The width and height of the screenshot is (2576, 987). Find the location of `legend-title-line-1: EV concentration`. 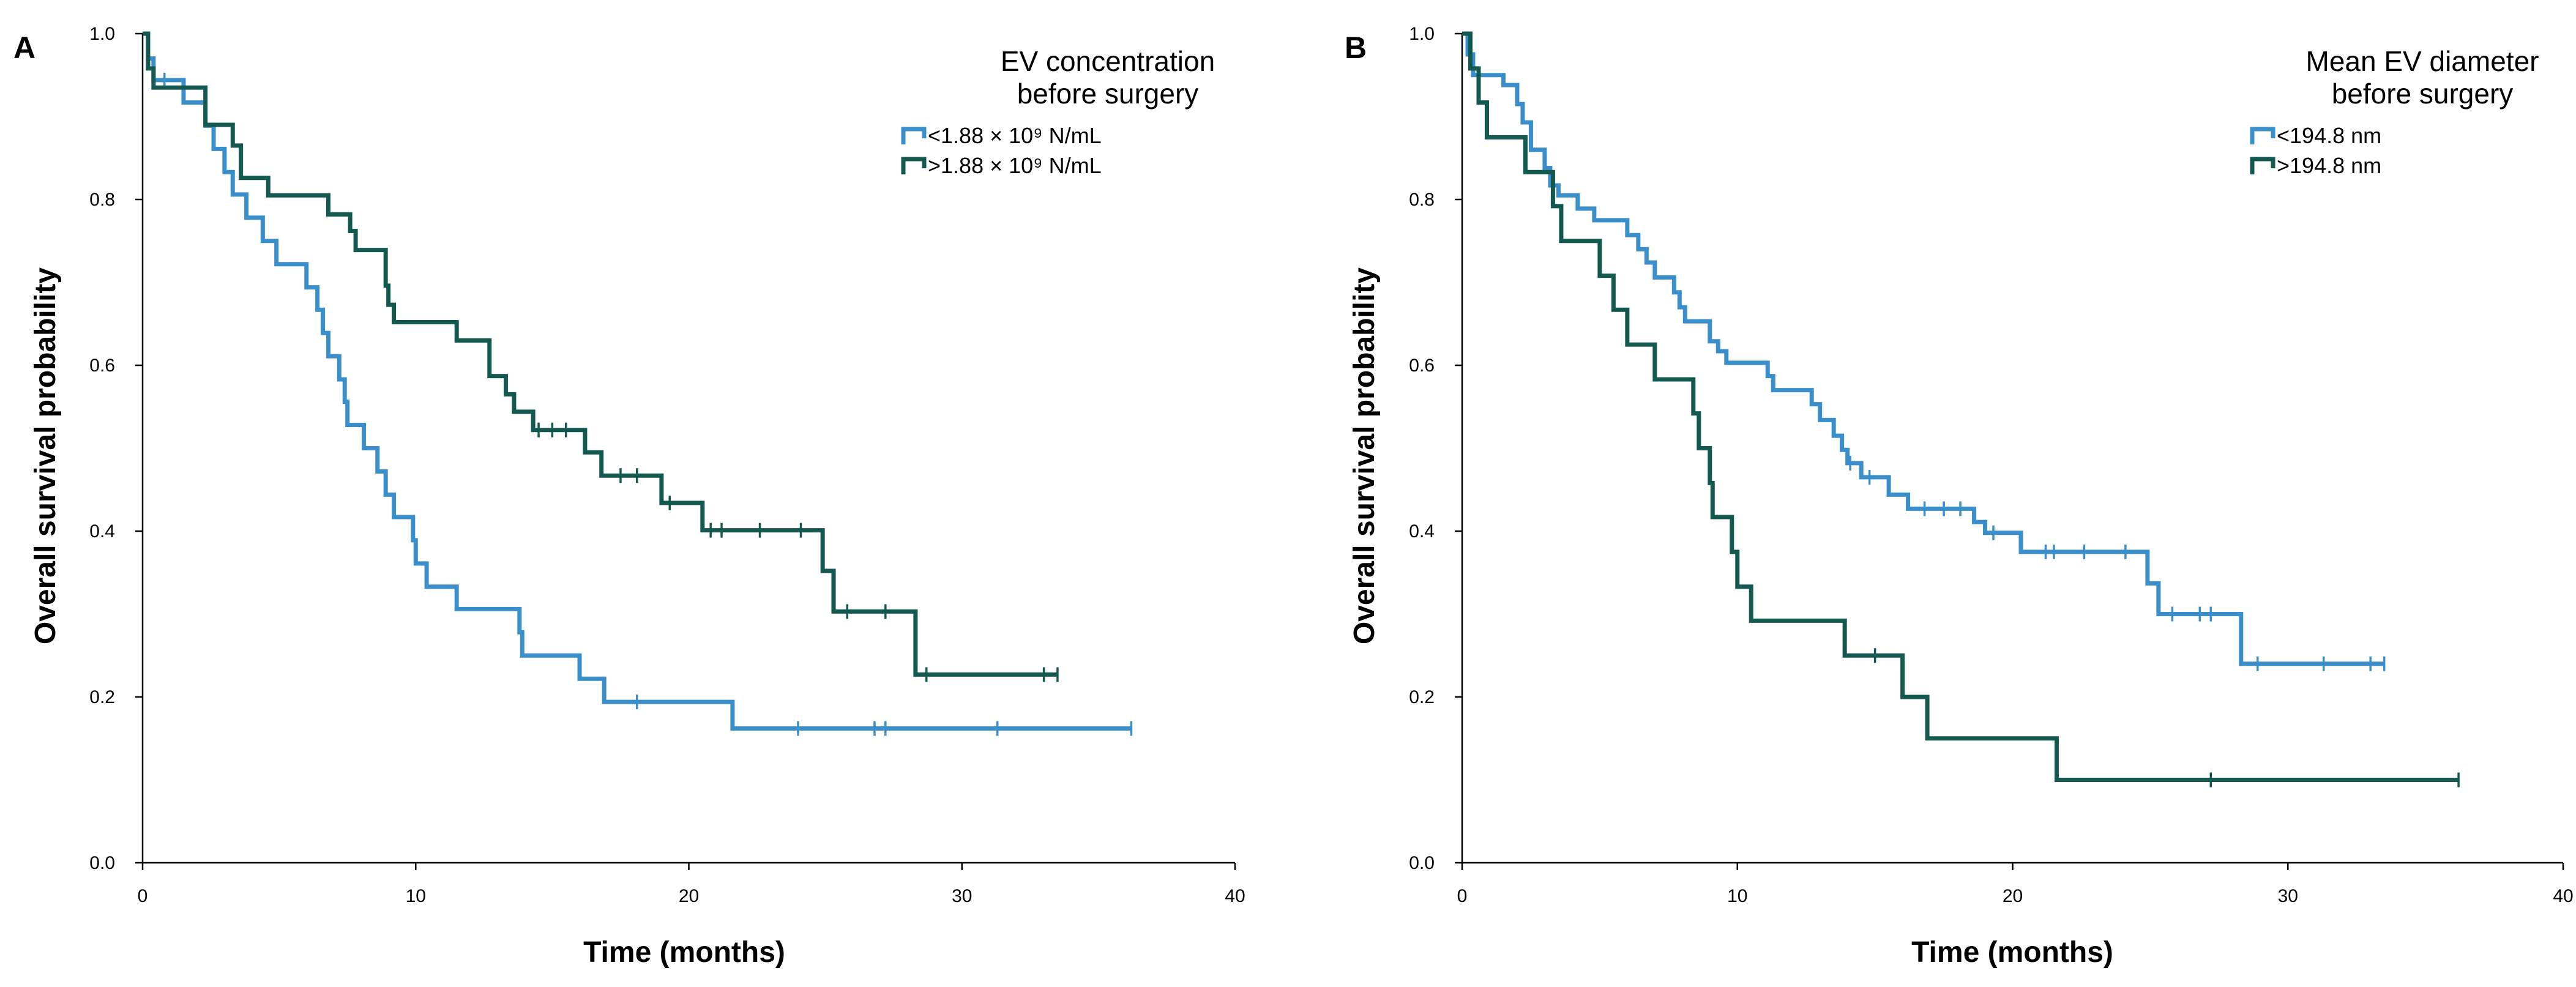

legend-title-line-1: EV concentration is located at coordinates (1108, 61).